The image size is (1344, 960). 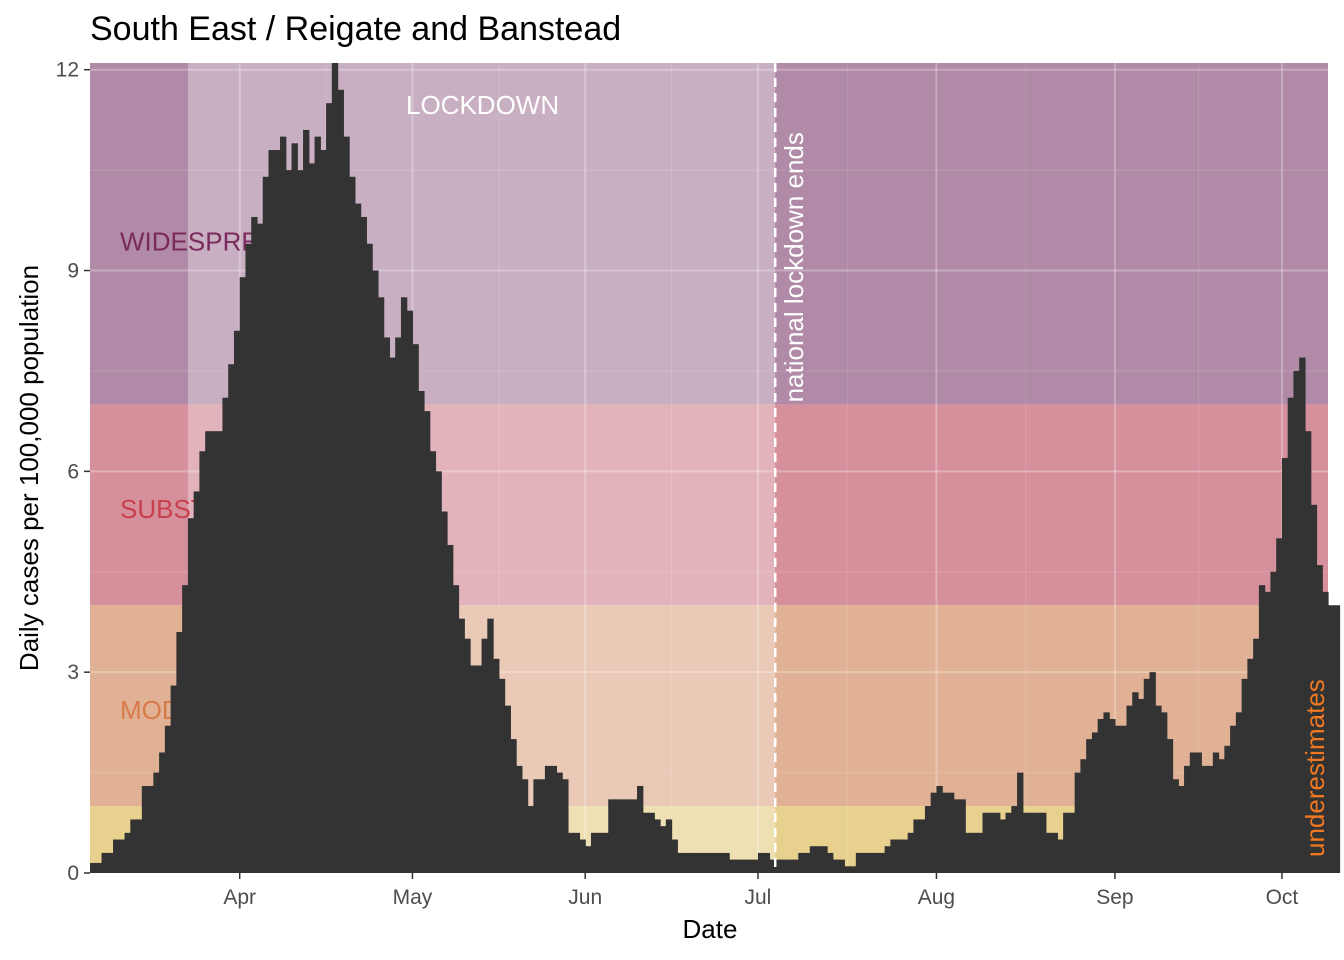 I want to click on chart-title: South East / Reigate and Banstead, so click(x=355, y=29).